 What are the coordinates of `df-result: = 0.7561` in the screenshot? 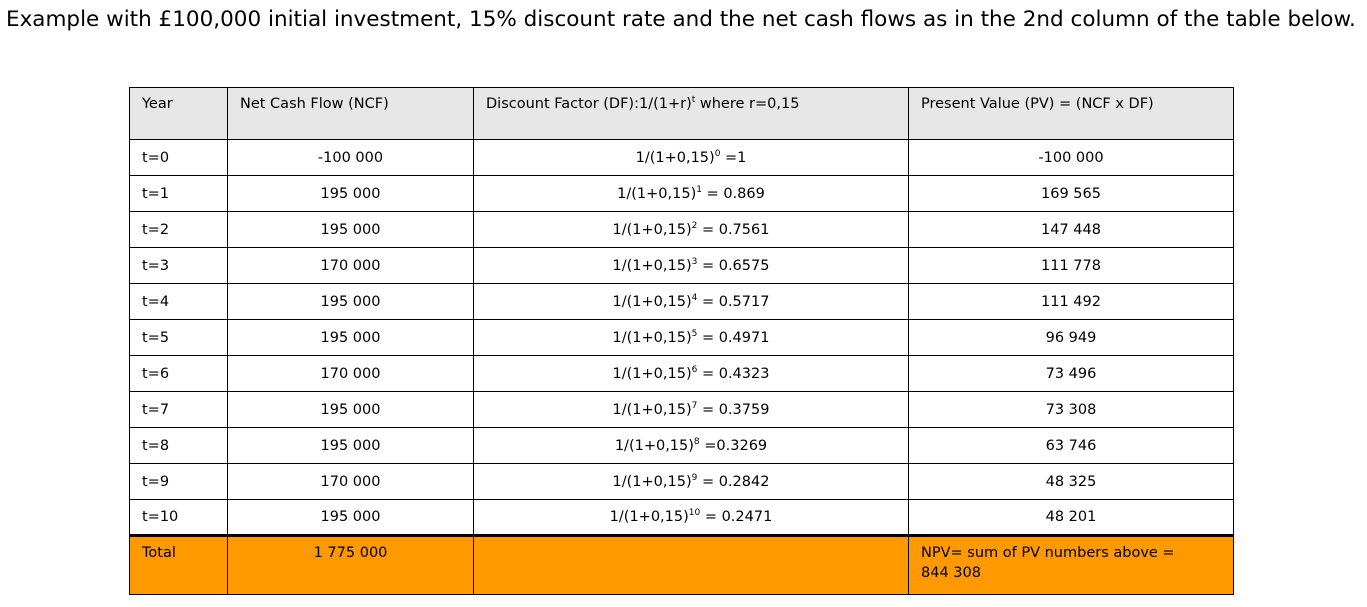 It's located at (733, 229).